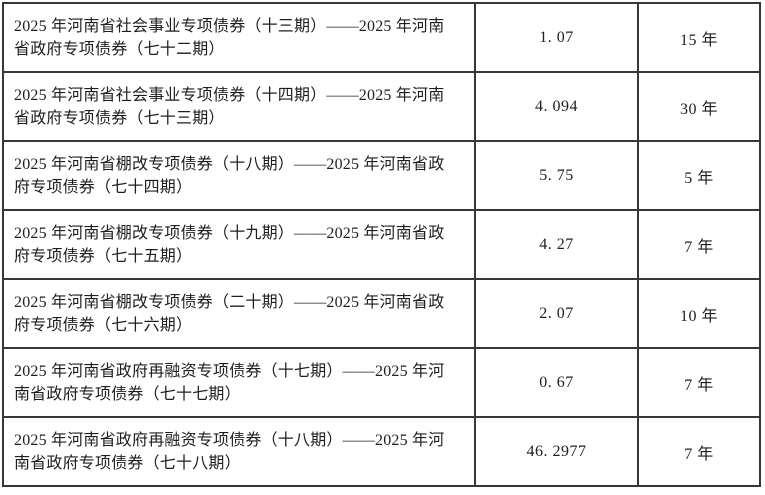  Describe the element at coordinates (556, 382) in the screenshot. I see `amount-cell: 0. 67` at that location.